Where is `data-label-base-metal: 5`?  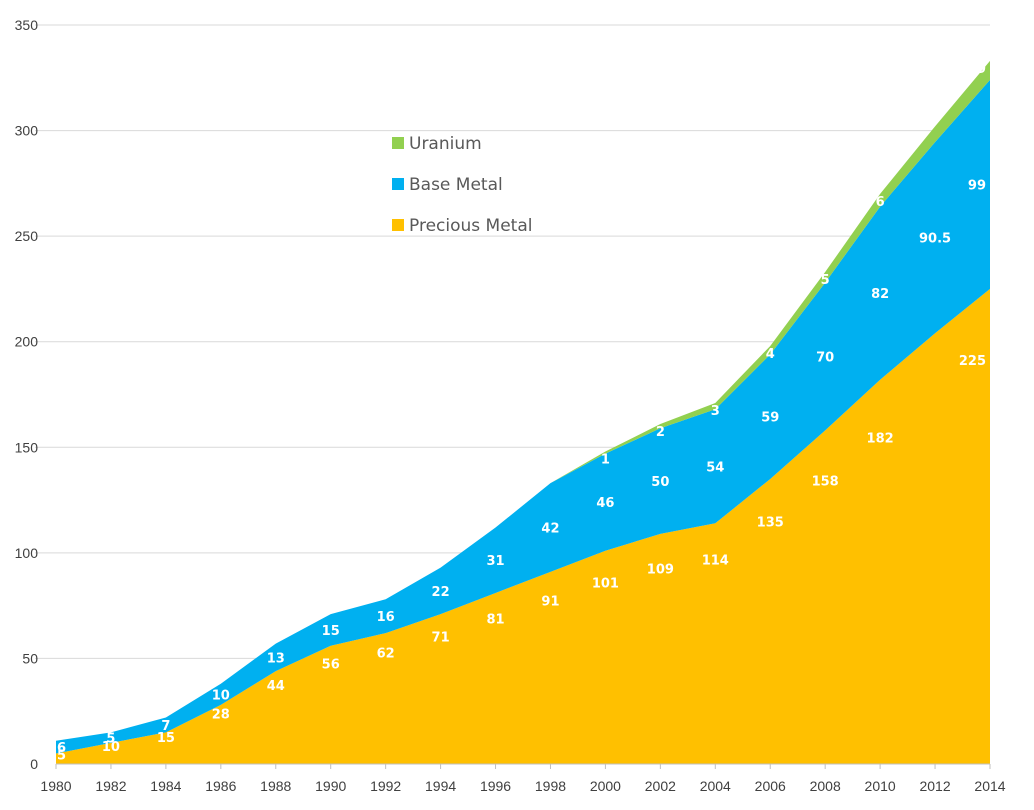 data-label-base-metal: 5 is located at coordinates (110, 739).